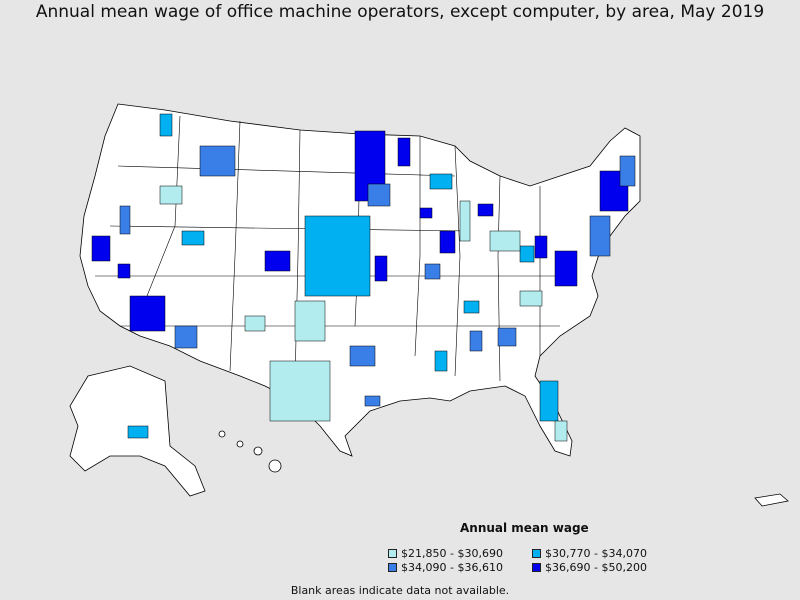  Describe the element at coordinates (400, 590) in the screenshot. I see `footnote: Blank areas indicate data not available.` at that location.